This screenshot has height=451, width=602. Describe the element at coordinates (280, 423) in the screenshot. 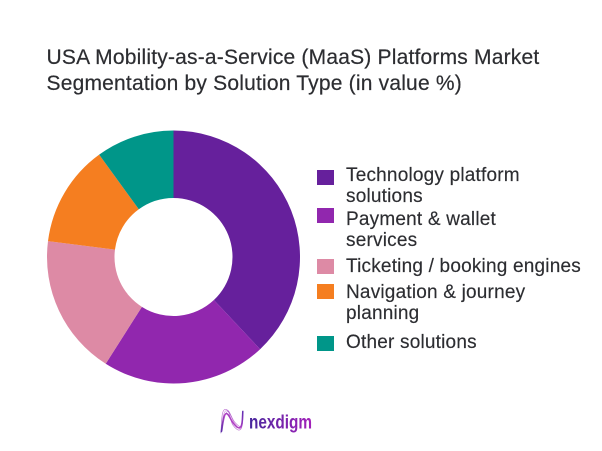

I see `svg-text: nexdigm` at that location.